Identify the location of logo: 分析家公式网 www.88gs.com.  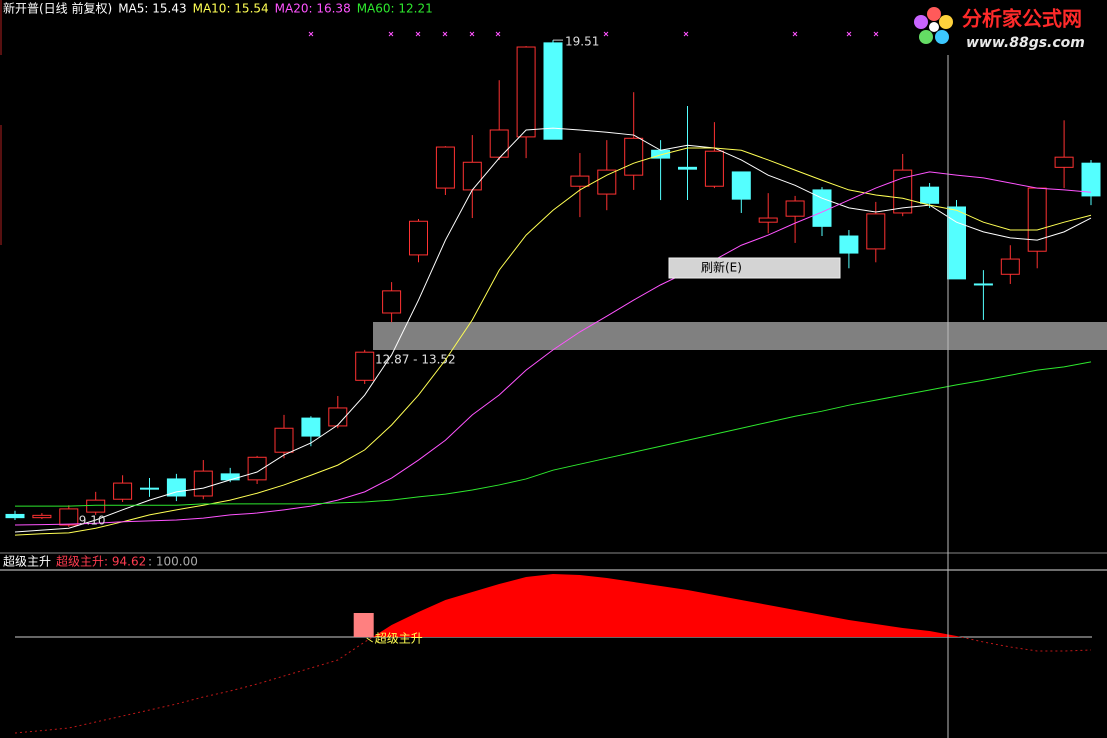
(999, 29).